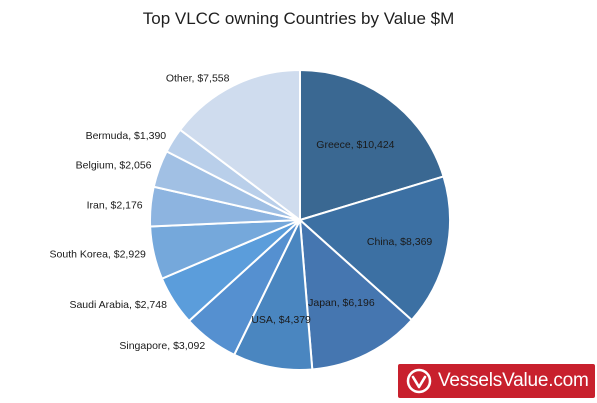 The width and height of the screenshot is (597, 403). What do you see at coordinates (513, 380) in the screenshot?
I see `vesselsvalue-logo-text: VesselsValue.com` at bounding box center [513, 380].